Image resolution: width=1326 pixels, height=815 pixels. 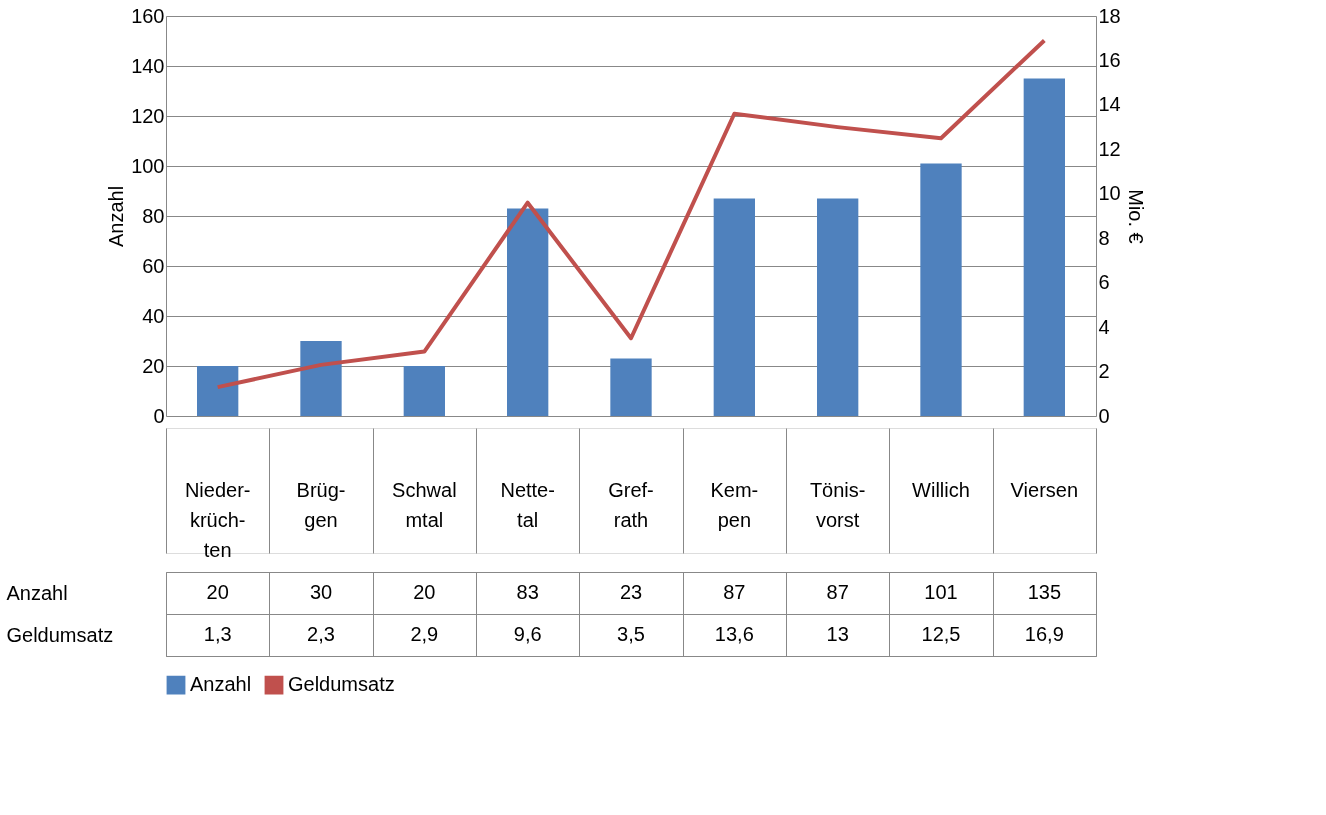 What do you see at coordinates (159, 415) in the screenshot?
I see `y-tick-label: 0` at bounding box center [159, 415].